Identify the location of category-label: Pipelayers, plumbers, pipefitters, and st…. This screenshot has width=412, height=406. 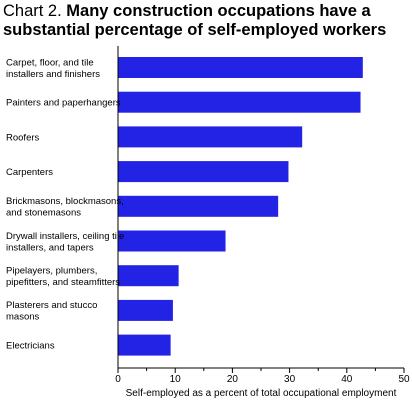
(63, 276).